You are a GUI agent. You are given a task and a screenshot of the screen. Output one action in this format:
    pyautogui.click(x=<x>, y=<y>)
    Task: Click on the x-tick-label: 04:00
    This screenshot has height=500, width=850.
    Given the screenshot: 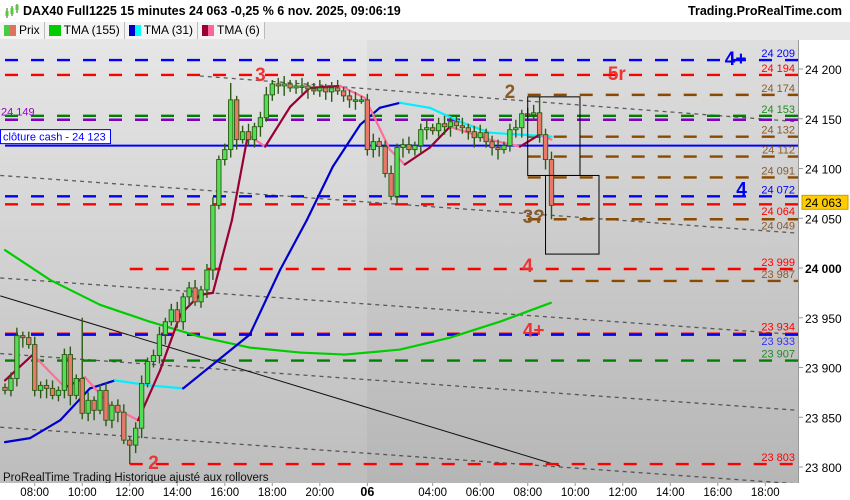 What is the action you would take?
    pyautogui.click(x=432, y=493)
    